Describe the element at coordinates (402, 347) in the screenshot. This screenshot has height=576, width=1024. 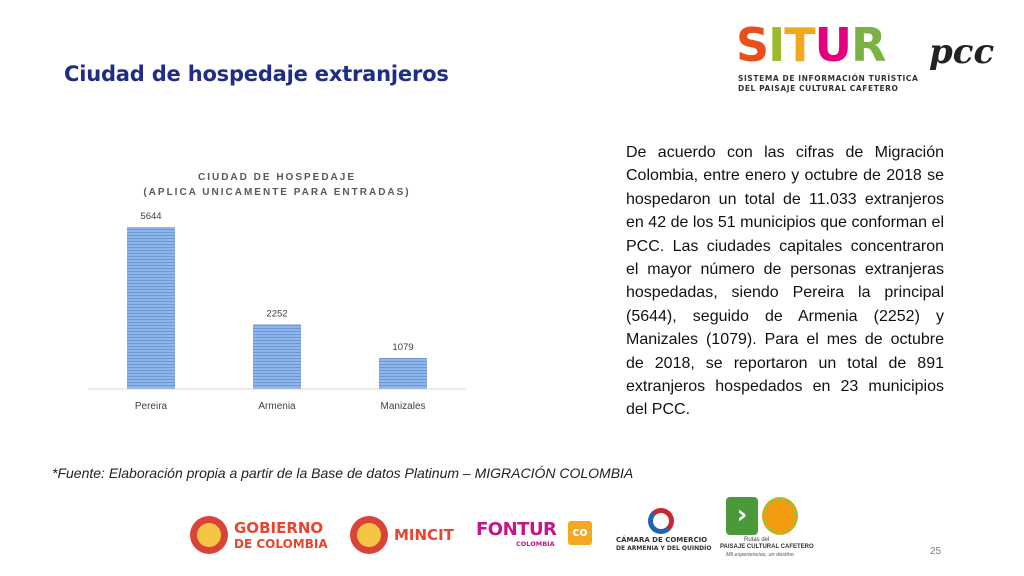
I see `data-label-manizales: 1079` at that location.